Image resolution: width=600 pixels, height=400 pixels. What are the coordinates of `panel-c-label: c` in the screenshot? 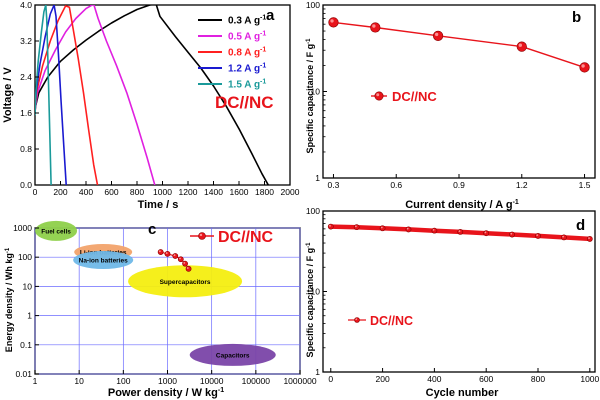 It's located at (152, 229).